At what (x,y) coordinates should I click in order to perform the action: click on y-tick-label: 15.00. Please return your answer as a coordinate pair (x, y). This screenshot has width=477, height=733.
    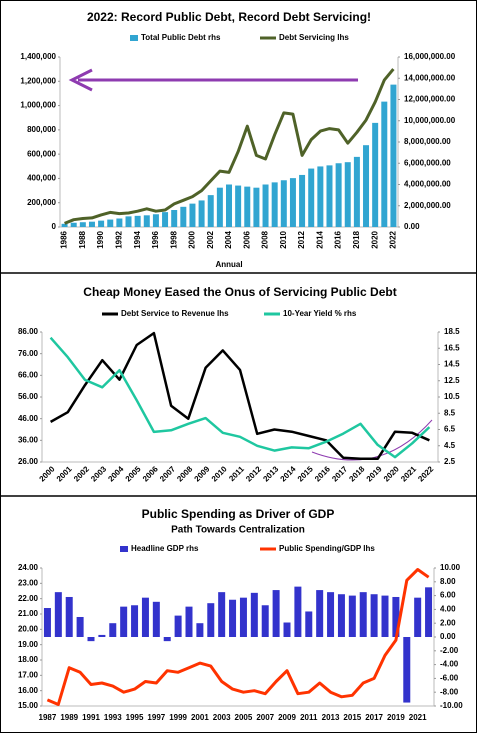
    Looking at the image, I should click on (28, 705).